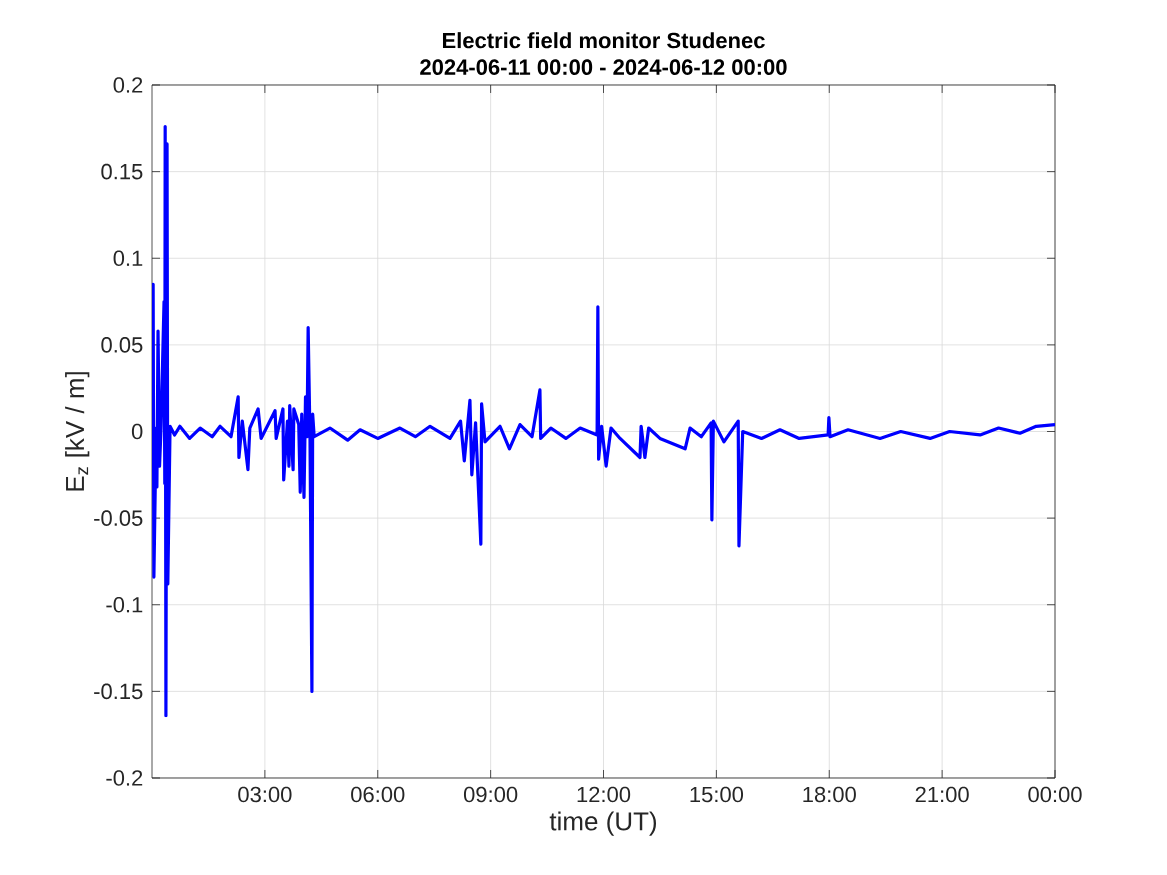  I want to click on x-tick-label: 03:00, so click(265, 794).